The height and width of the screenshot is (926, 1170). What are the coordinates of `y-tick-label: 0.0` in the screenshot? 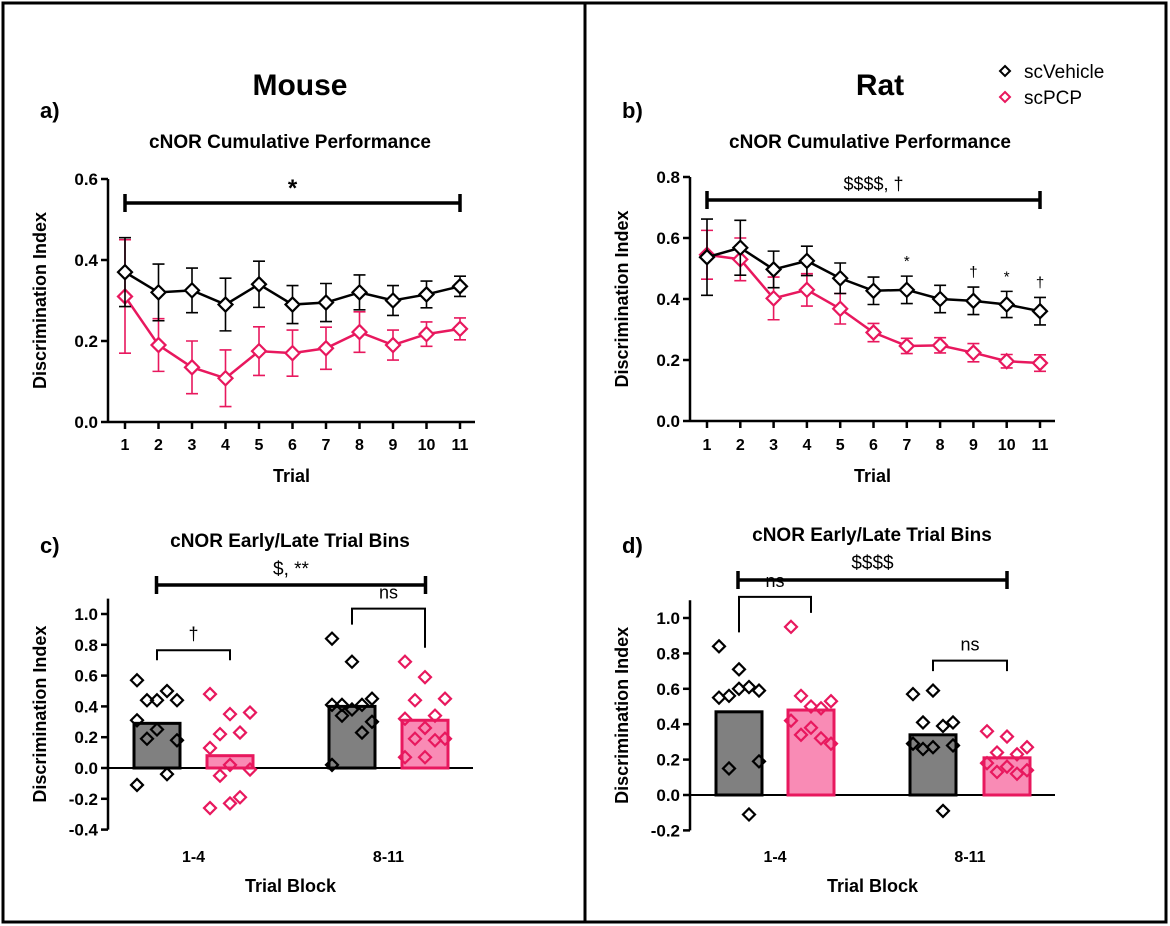 It's located at (668, 795).